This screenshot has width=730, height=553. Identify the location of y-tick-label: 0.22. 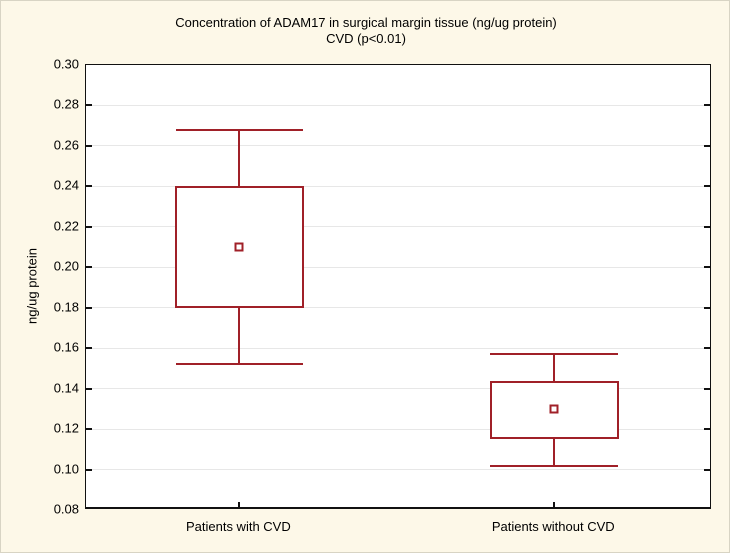
(66, 226).